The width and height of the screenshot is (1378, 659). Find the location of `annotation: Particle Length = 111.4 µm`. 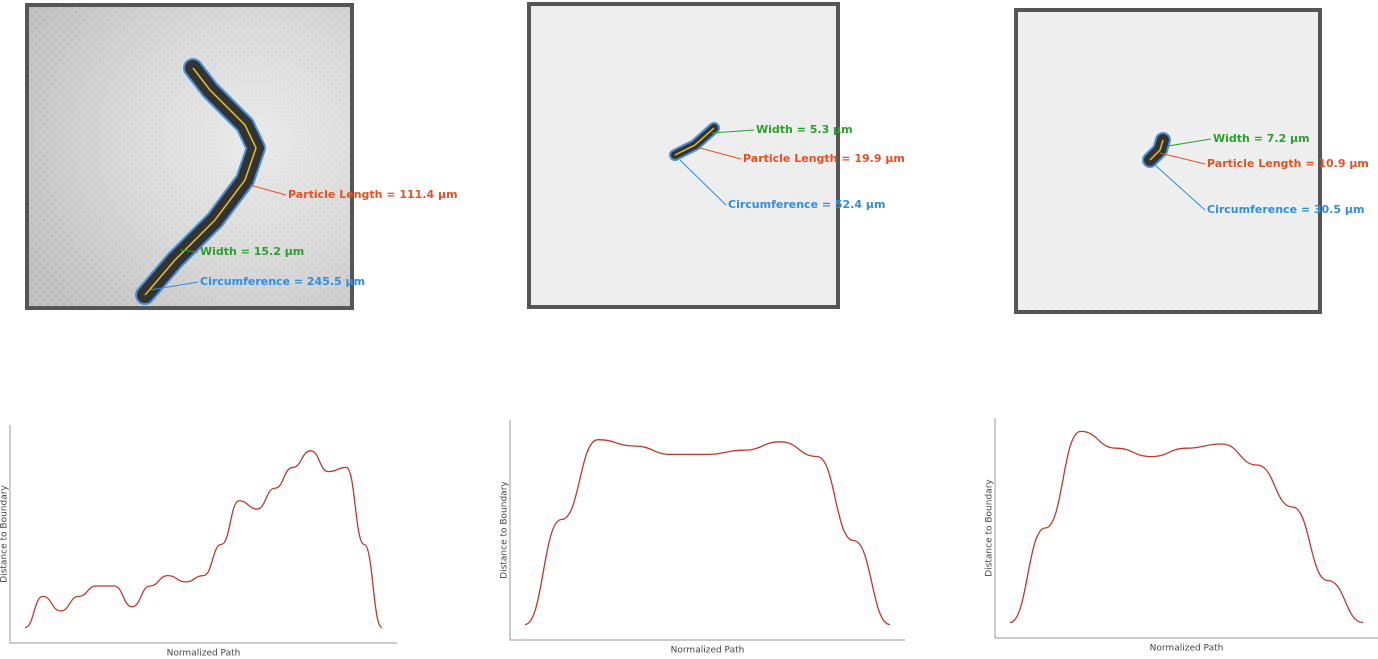

annotation: Particle Length = 111.4 µm is located at coordinates (373, 194).